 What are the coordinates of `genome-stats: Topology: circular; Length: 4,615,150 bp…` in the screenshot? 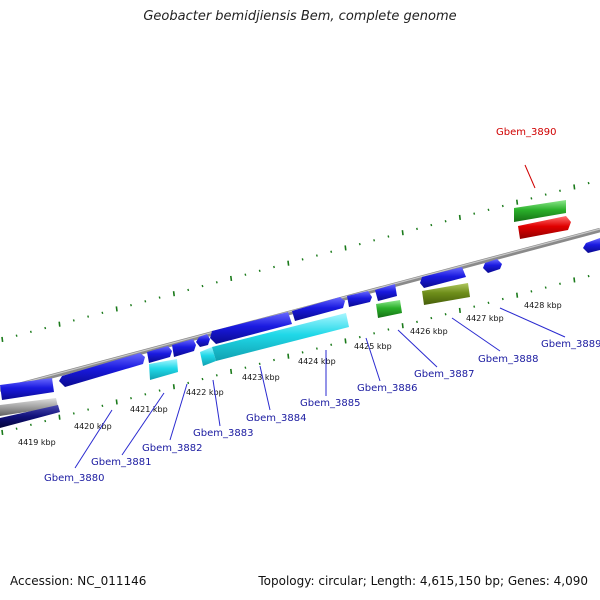 It's located at (423, 581).